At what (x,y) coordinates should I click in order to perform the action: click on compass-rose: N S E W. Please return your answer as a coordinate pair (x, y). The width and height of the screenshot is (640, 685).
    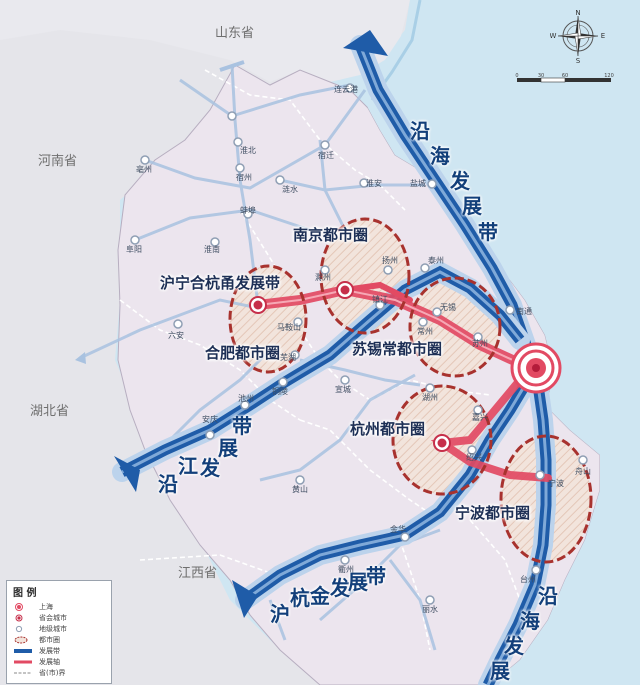
    Looking at the image, I should click on (577, 36).